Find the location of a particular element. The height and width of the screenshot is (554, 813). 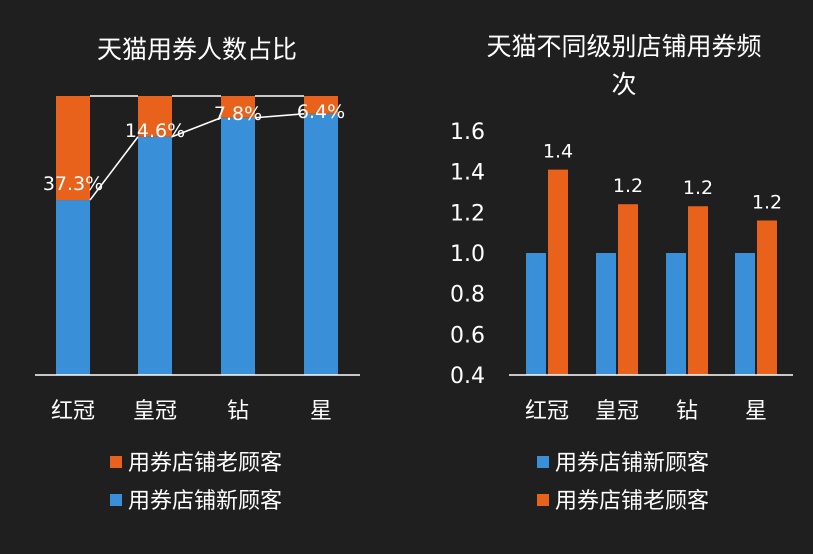

chart2-data-label-0: 1.4 is located at coordinates (558, 152).